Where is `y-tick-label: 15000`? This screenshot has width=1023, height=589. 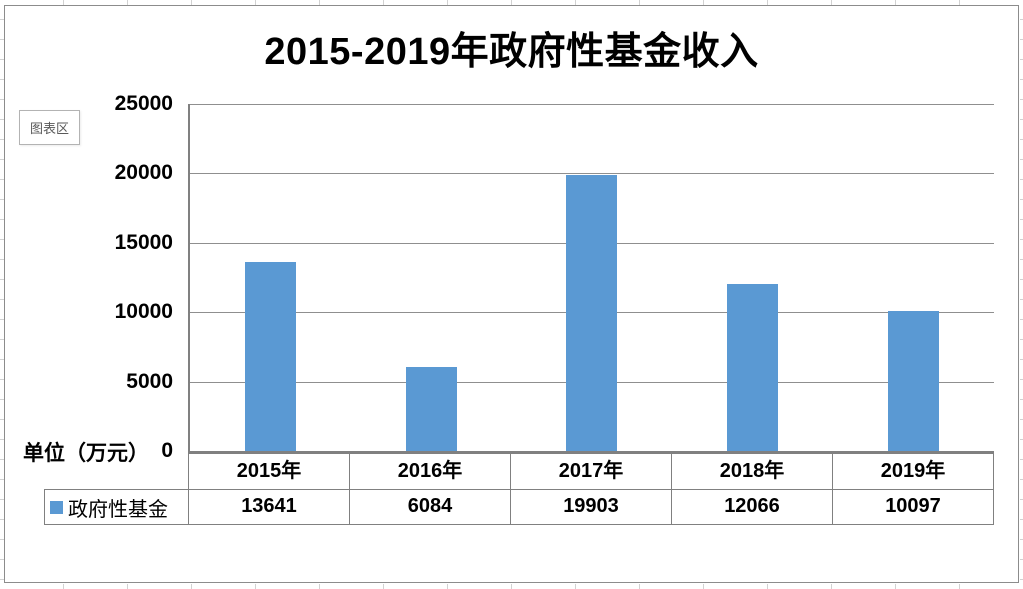 y-tick-label: 15000 is located at coordinates (143, 242).